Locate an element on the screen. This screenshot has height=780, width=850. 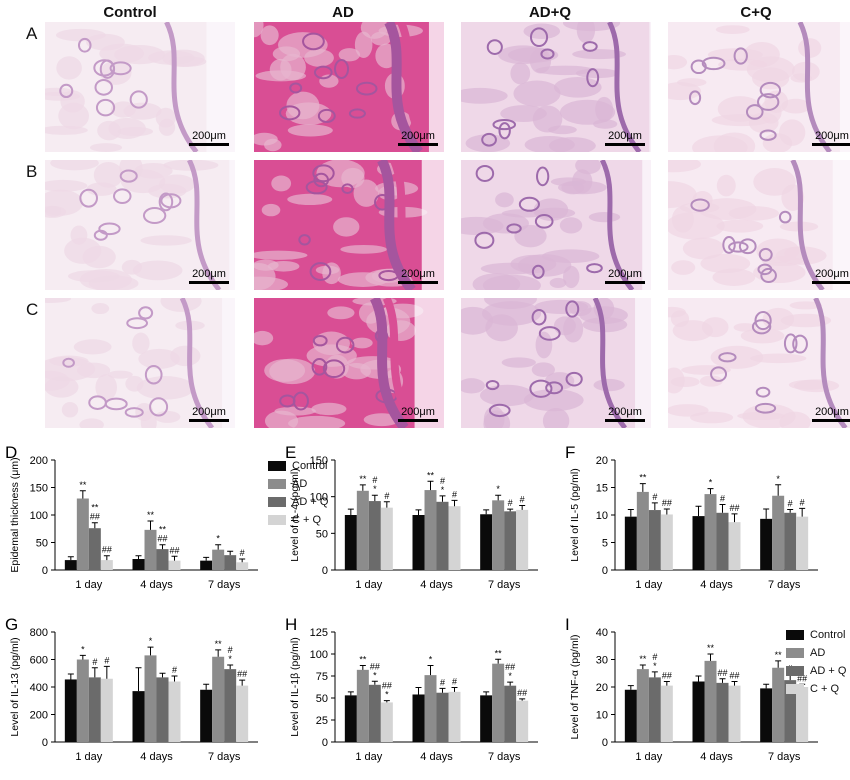
y-tick-label: 200 is located at coordinates (39, 461).